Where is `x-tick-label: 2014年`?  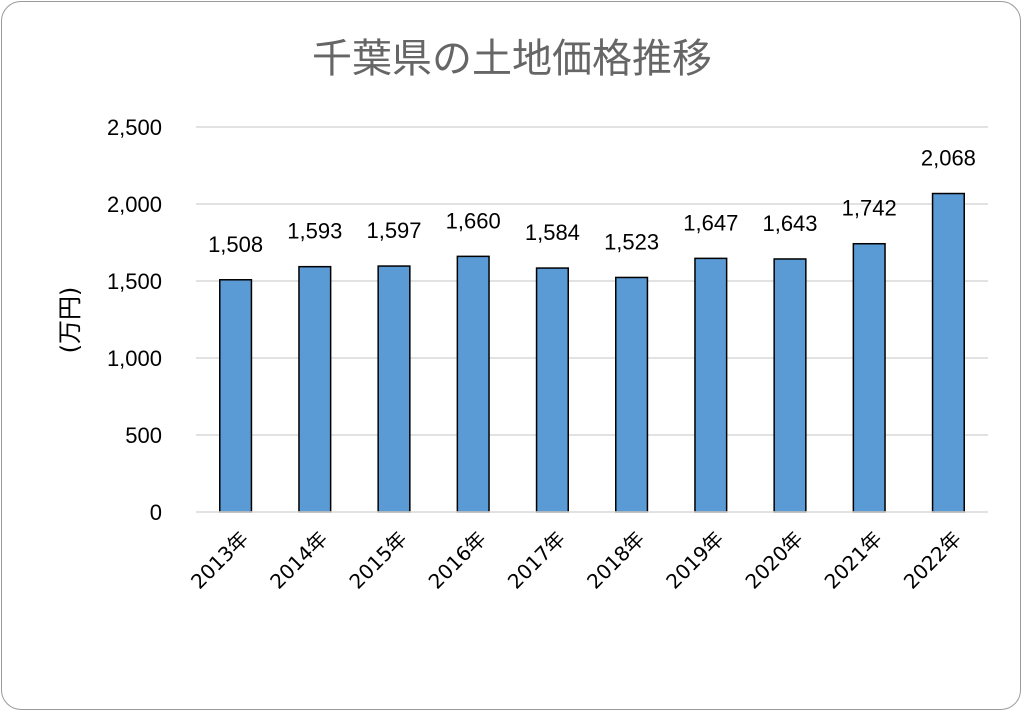
x-tick-label: 2014年 is located at coordinates (298, 560).